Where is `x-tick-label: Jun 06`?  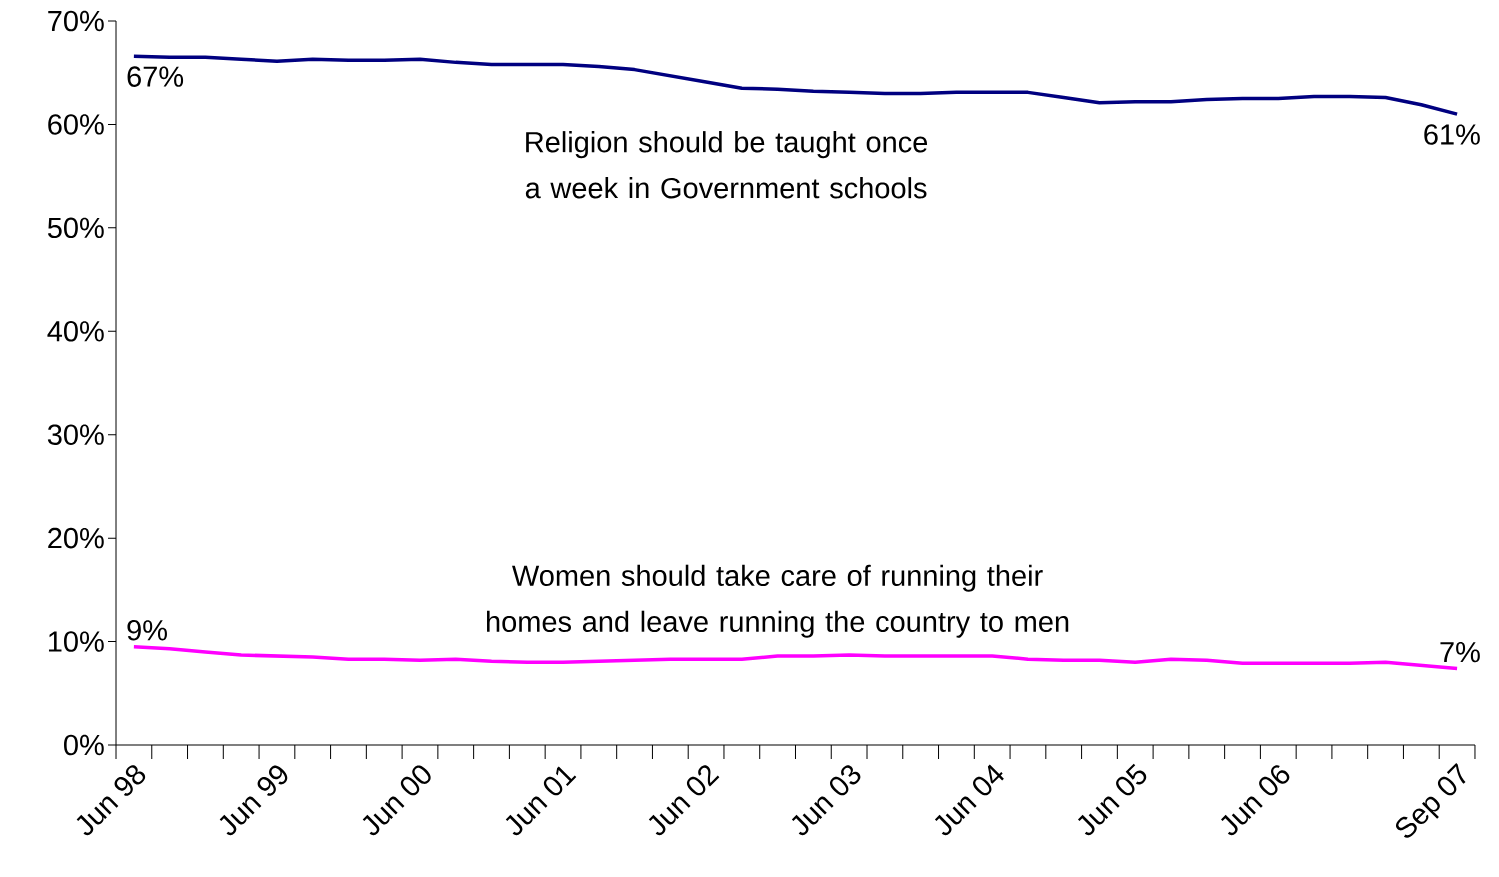 x-tick-label: Jun 06 is located at coordinates (1255, 800).